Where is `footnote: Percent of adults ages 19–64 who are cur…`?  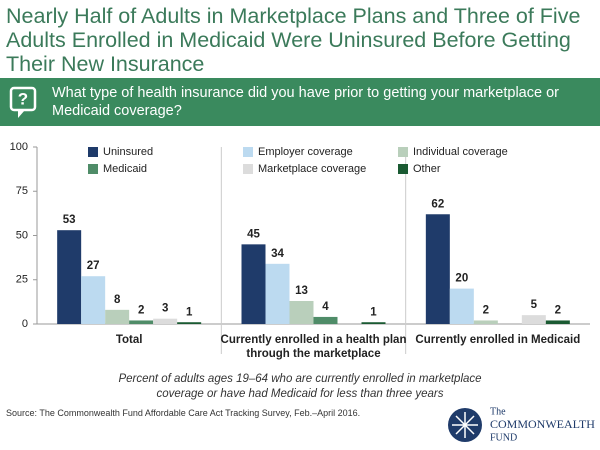
footnote: Percent of adults ages 19–64 who are cur… is located at coordinates (300, 386).